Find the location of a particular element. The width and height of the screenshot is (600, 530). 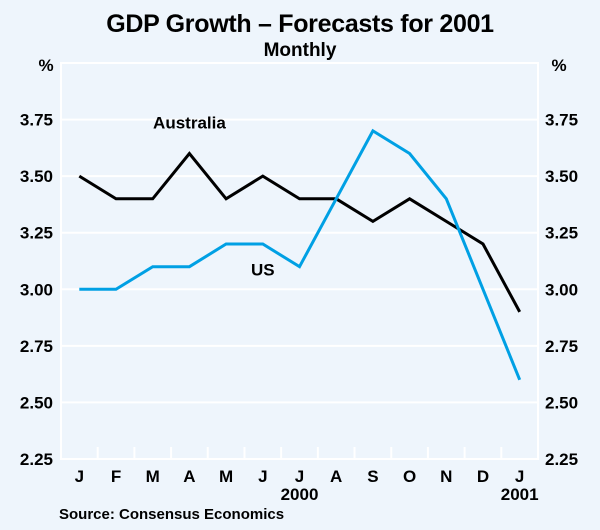

x-tick-label: N is located at coordinates (446, 476).